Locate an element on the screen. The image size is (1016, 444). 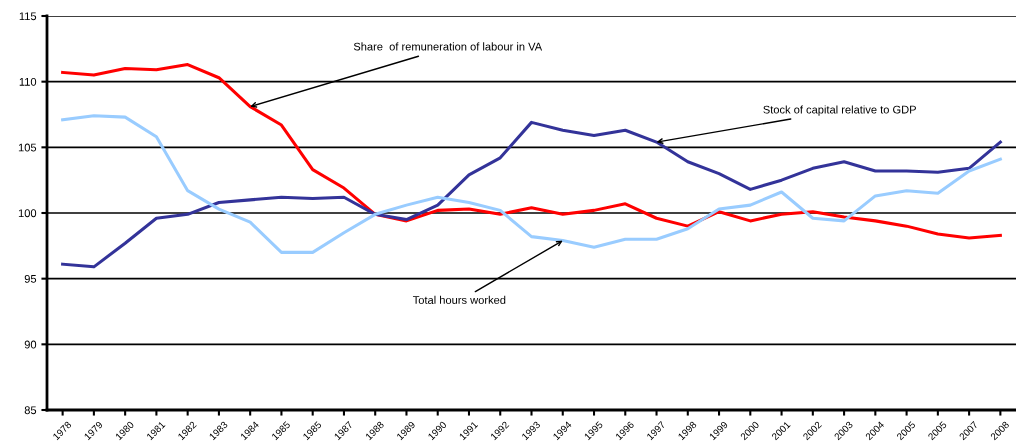
y-tick-label: 95 is located at coordinates (30, 278).